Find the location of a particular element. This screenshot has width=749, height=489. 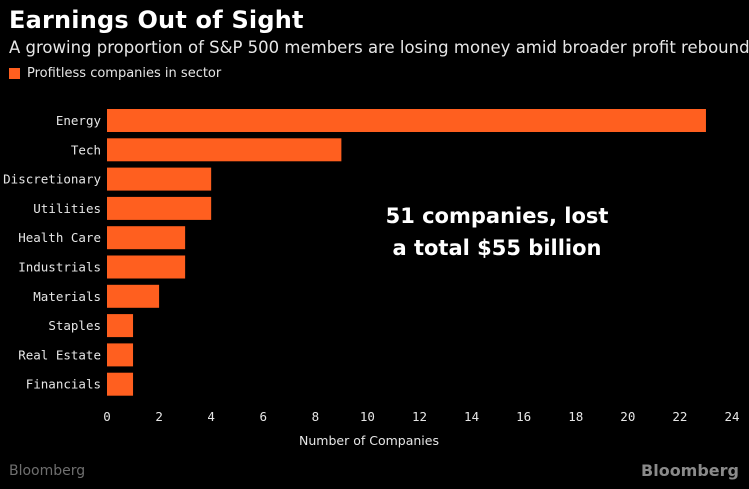

category-label: Energy is located at coordinates (79, 120).